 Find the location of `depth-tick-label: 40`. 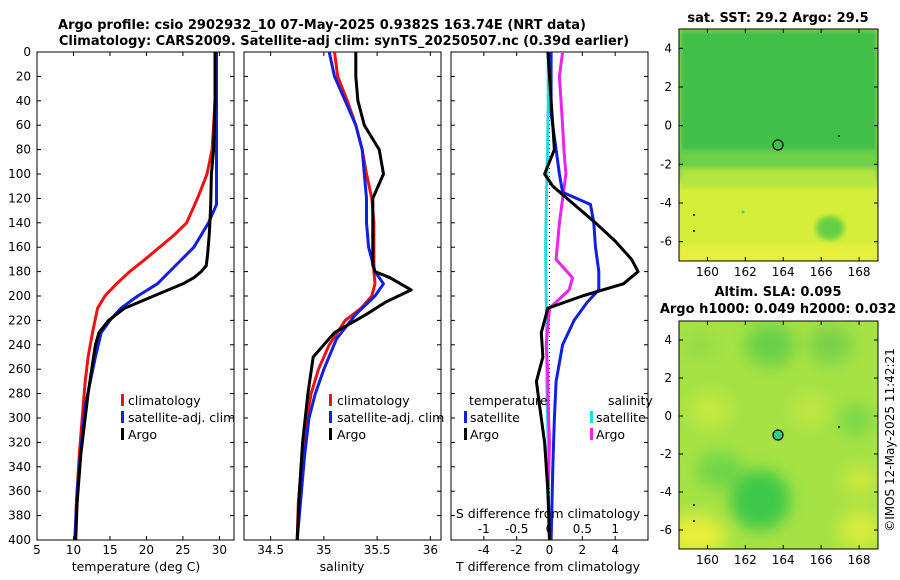

depth-tick-label: 40 is located at coordinates (23, 101).